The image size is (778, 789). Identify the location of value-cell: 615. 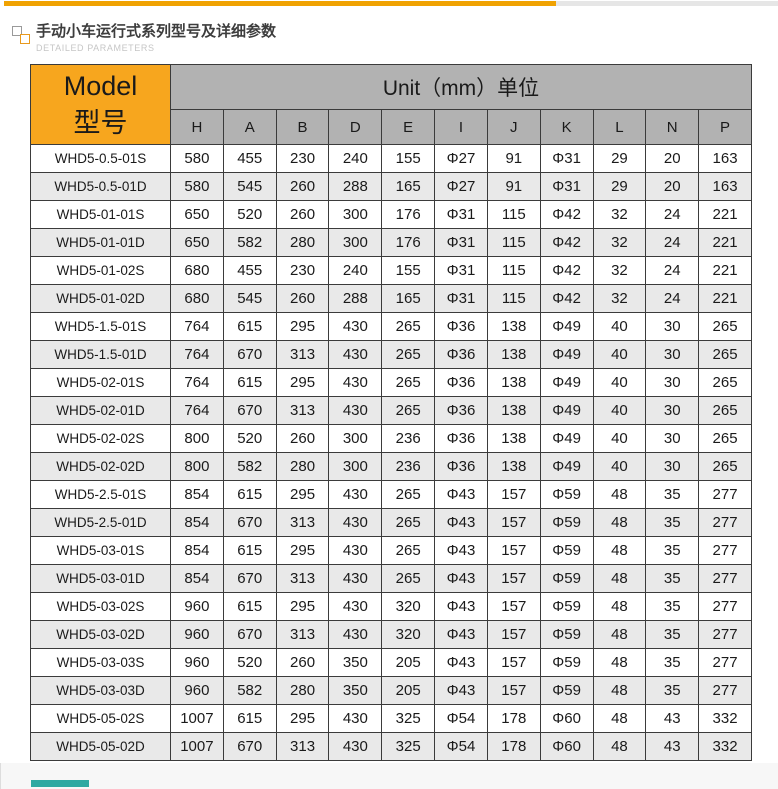
(249, 382).